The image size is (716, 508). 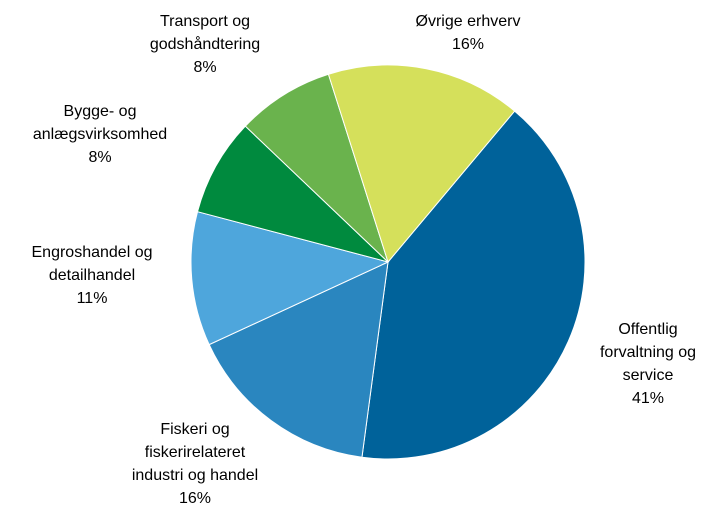 I want to click on slice-label: godshåndtering, so click(x=205, y=44).